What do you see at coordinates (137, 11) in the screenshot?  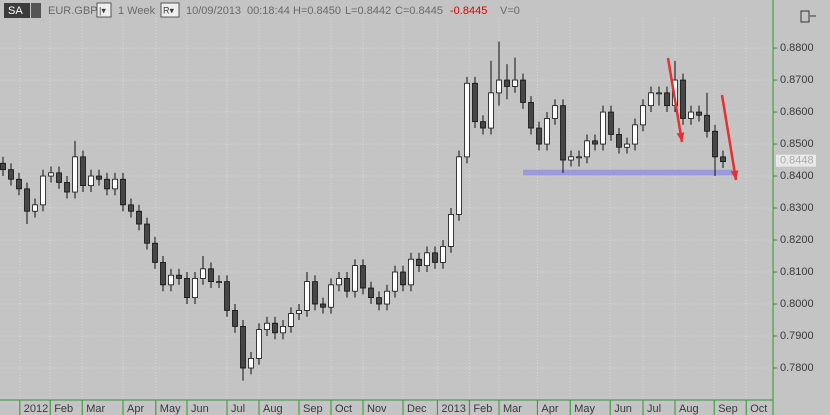 I see `interval: 1 Week` at bounding box center [137, 11].